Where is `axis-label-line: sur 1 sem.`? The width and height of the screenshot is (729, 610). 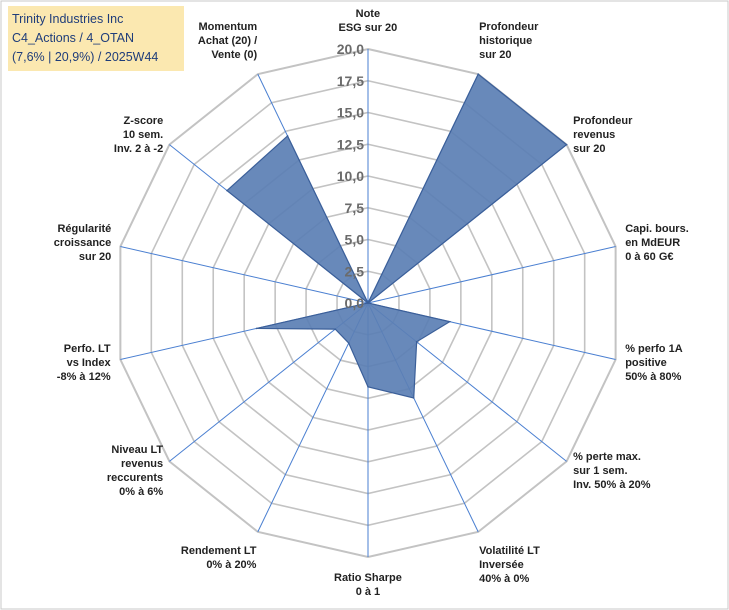 axis-label-line: sur 1 sem. is located at coordinates (600, 471).